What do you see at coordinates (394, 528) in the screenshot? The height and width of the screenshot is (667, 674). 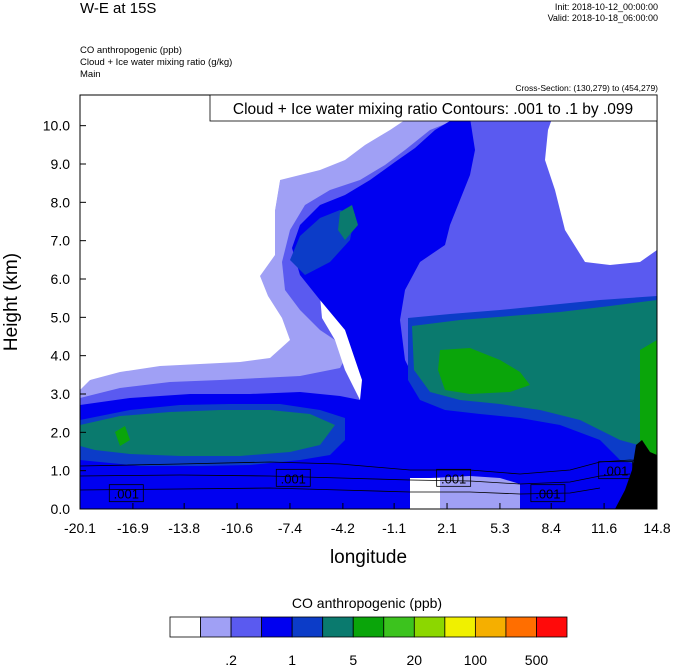 I see `x-tick-label: -1.1` at bounding box center [394, 528].